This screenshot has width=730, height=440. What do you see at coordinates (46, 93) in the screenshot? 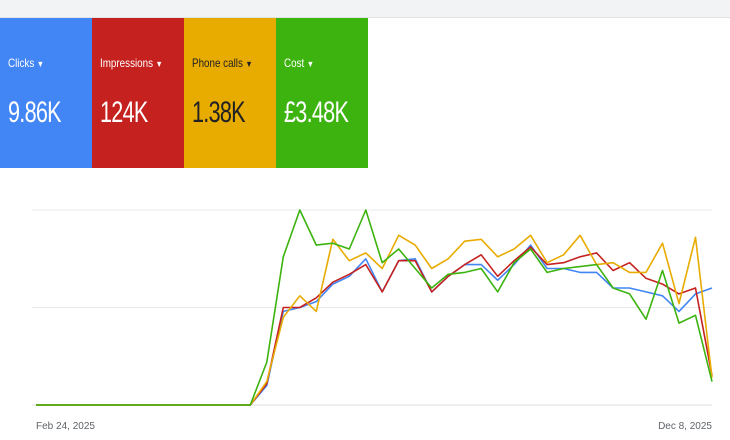
I see `metric-tile-clicks: Clicks ▼ 9.86K` at bounding box center [46, 93].